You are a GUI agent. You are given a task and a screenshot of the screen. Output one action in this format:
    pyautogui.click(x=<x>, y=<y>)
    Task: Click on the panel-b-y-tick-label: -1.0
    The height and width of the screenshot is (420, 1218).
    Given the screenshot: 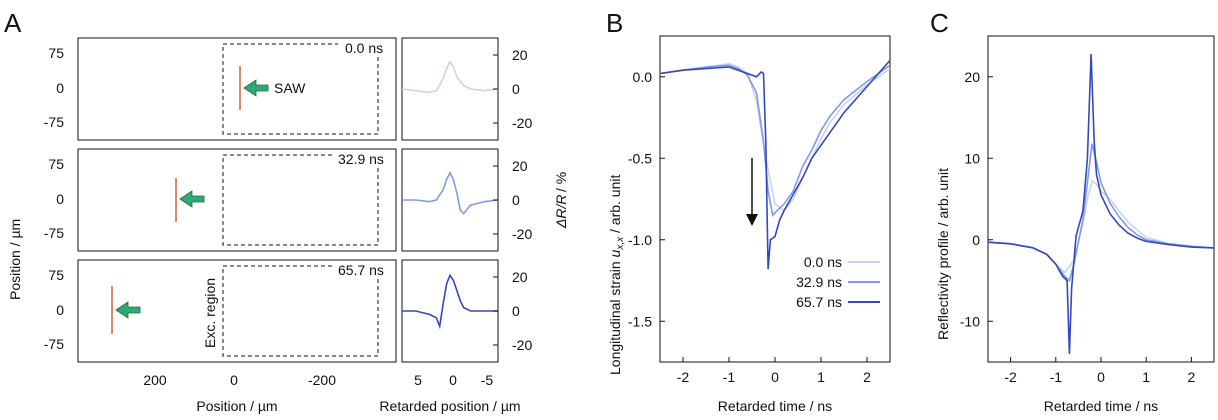 What is the action you would take?
    pyautogui.click(x=640, y=240)
    